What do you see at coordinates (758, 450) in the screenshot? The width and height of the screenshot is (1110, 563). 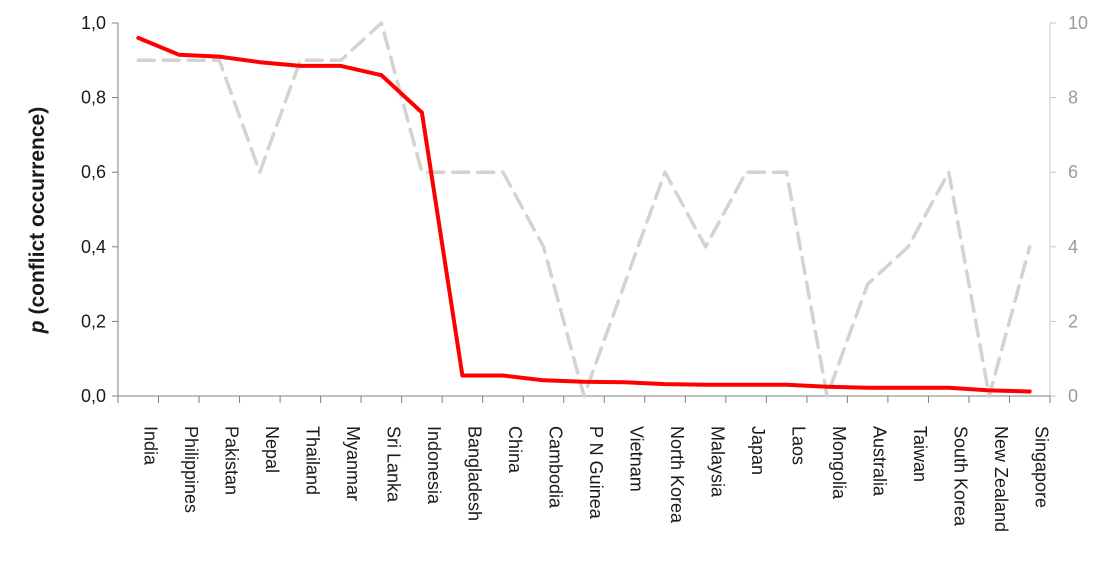 I see `x-axis-category-label: Japan` at bounding box center [758, 450].